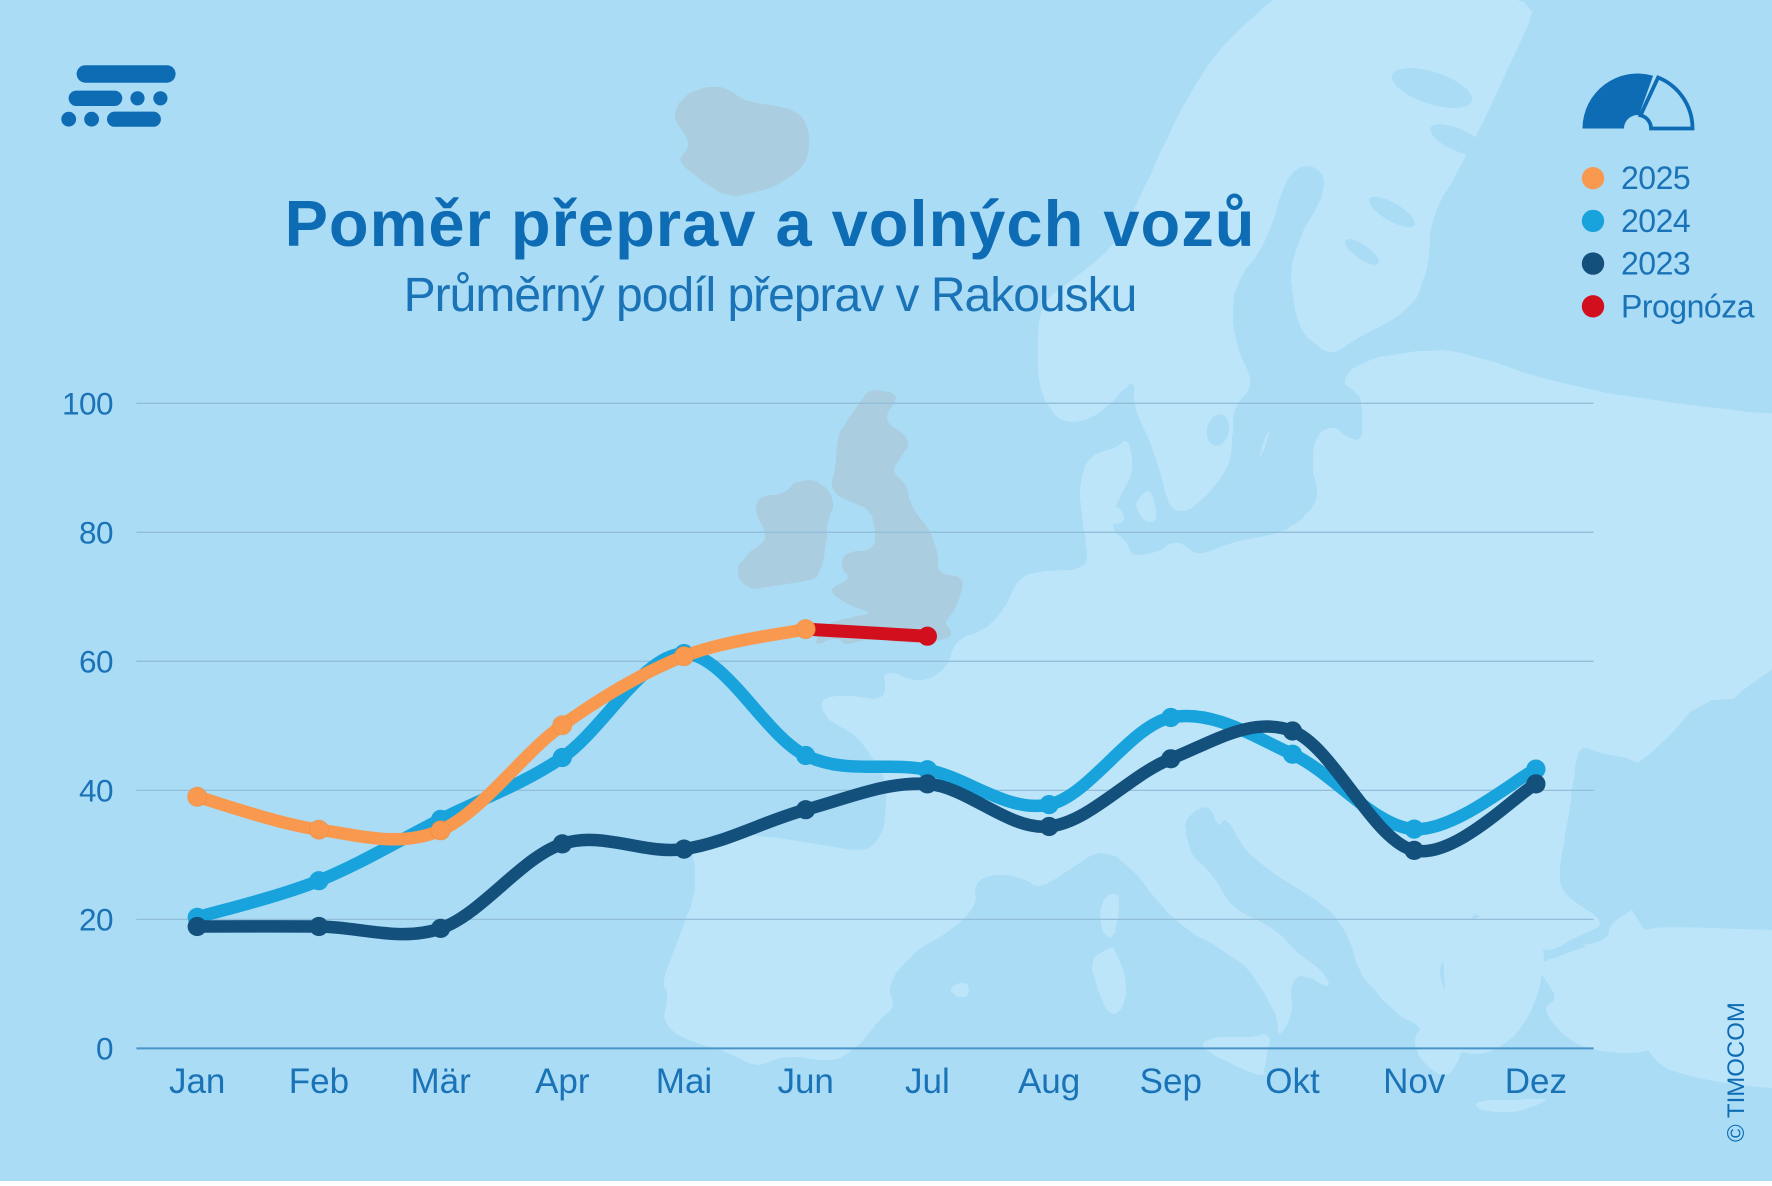  What do you see at coordinates (96, 532) in the screenshot?
I see `svg-text: 80` at bounding box center [96, 532].